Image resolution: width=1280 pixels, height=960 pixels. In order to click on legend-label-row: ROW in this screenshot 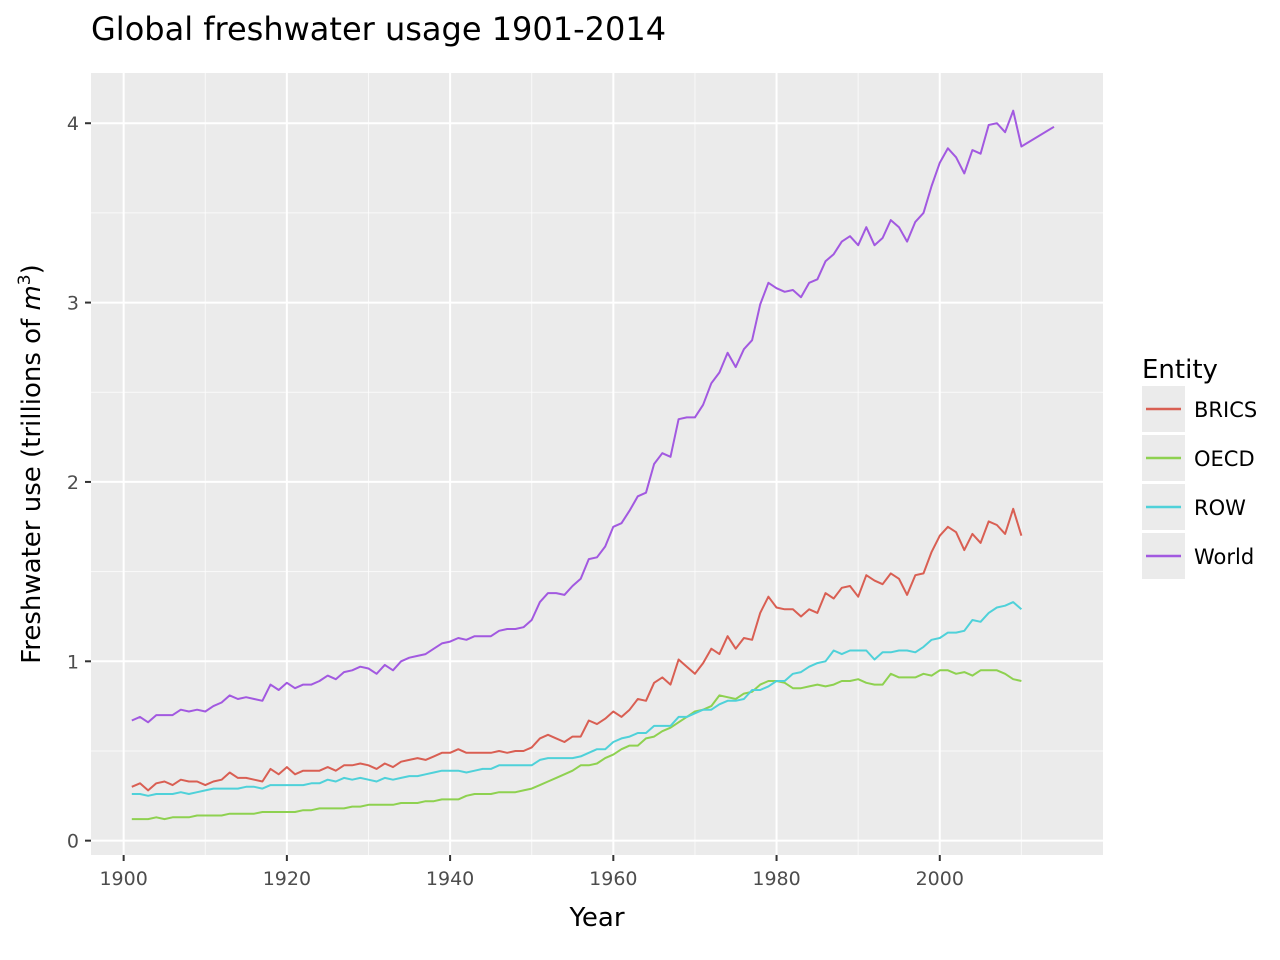, I will do `click(1220, 508)`.